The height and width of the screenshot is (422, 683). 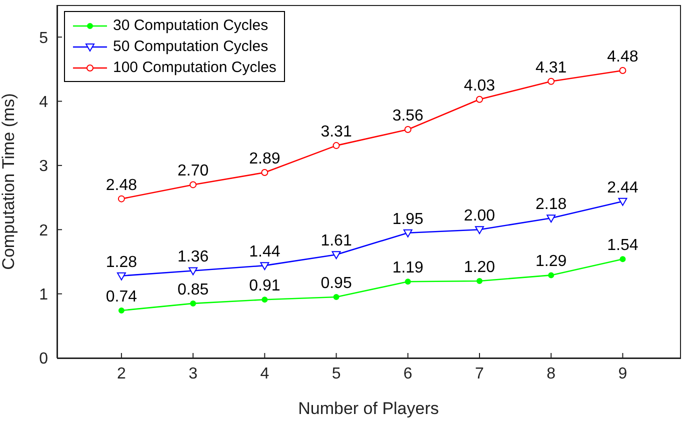 What do you see at coordinates (622, 245) in the screenshot?
I see `data-label: 1.54` at bounding box center [622, 245].